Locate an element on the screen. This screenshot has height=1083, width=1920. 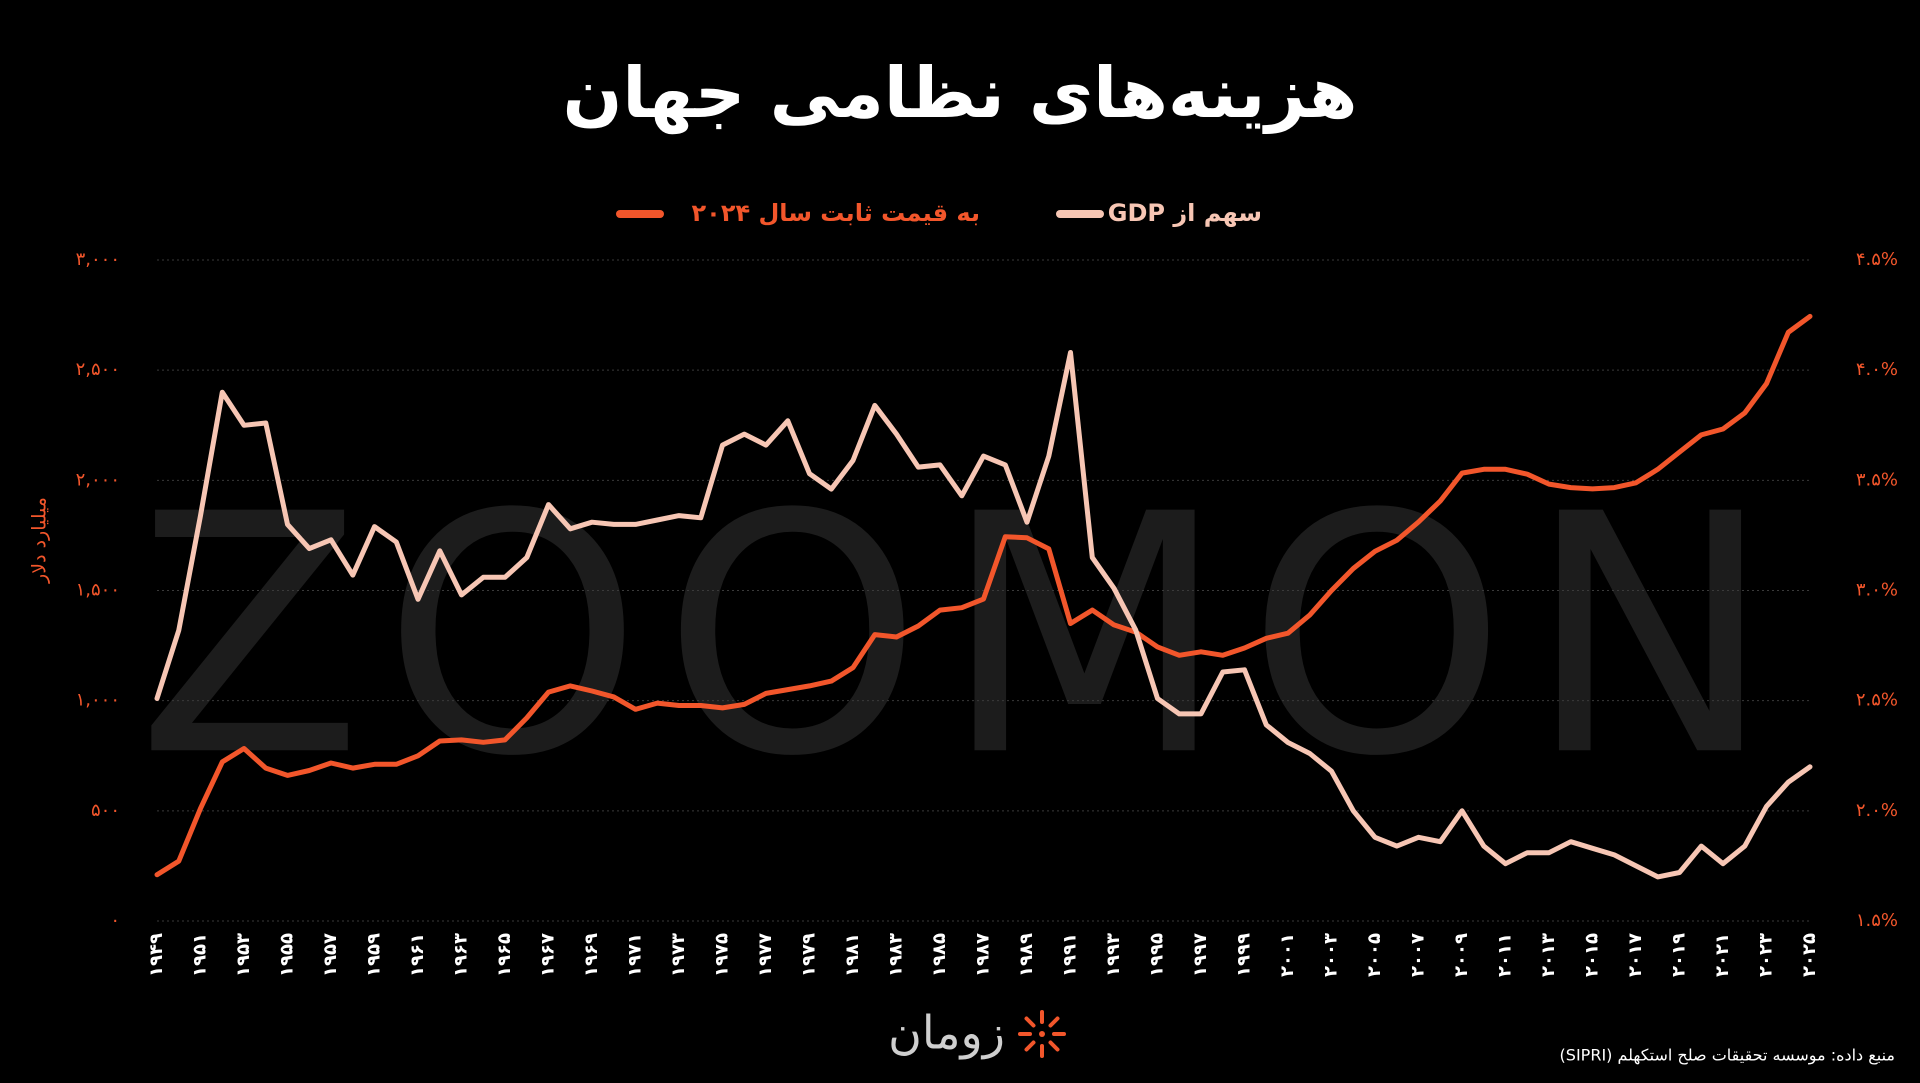
x-tick-label: ۱۹۵۳ is located at coordinates (243, 955).